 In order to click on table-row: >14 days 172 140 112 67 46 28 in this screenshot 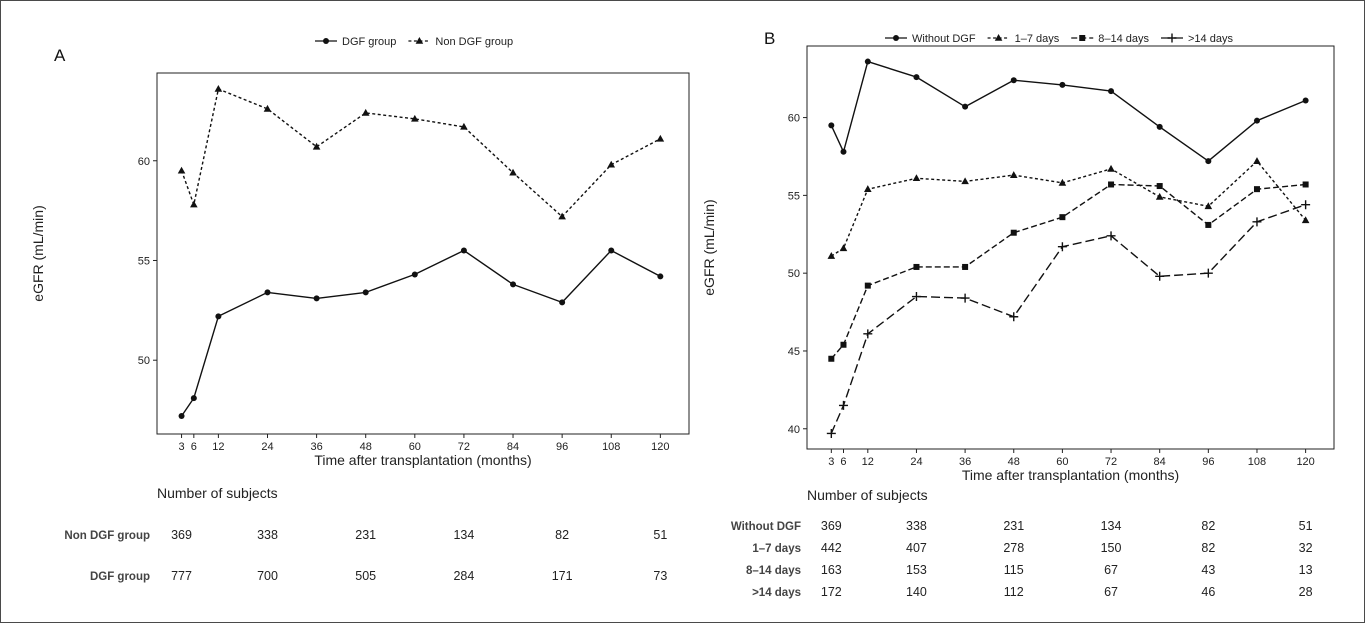, I will do `click(1032, 592)`.